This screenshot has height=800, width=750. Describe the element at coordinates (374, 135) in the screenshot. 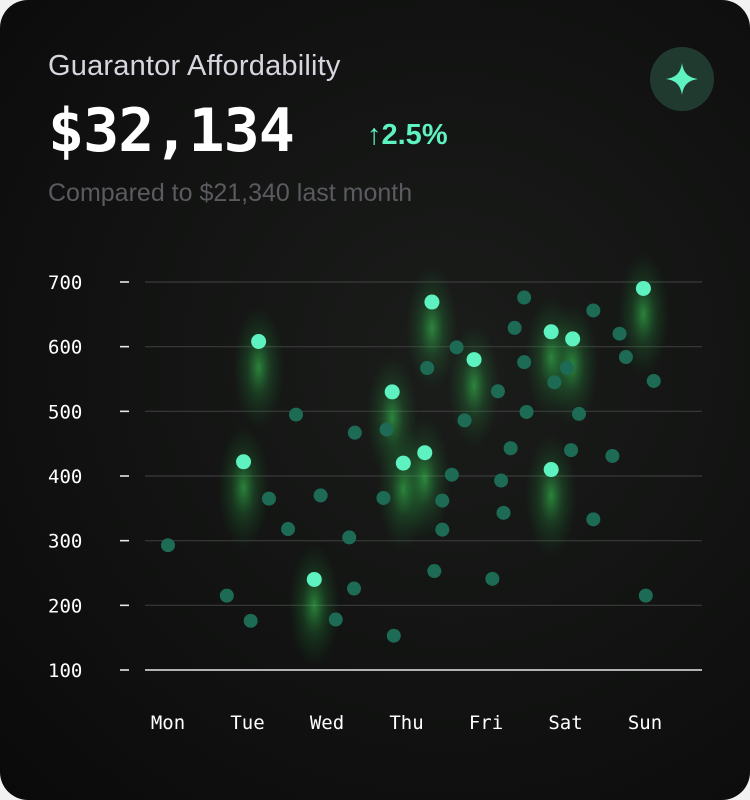

I see `arrow-up-icon: ↑` at that location.